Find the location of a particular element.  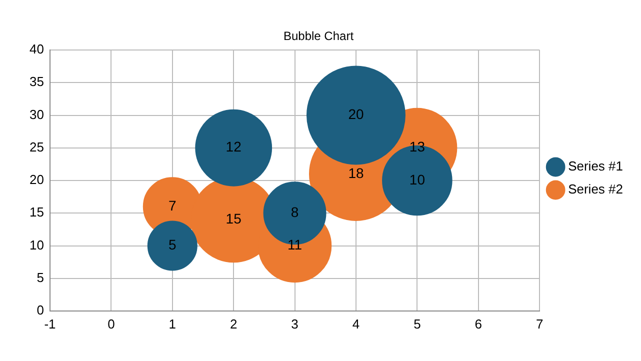

data-label: 15 is located at coordinates (234, 218).